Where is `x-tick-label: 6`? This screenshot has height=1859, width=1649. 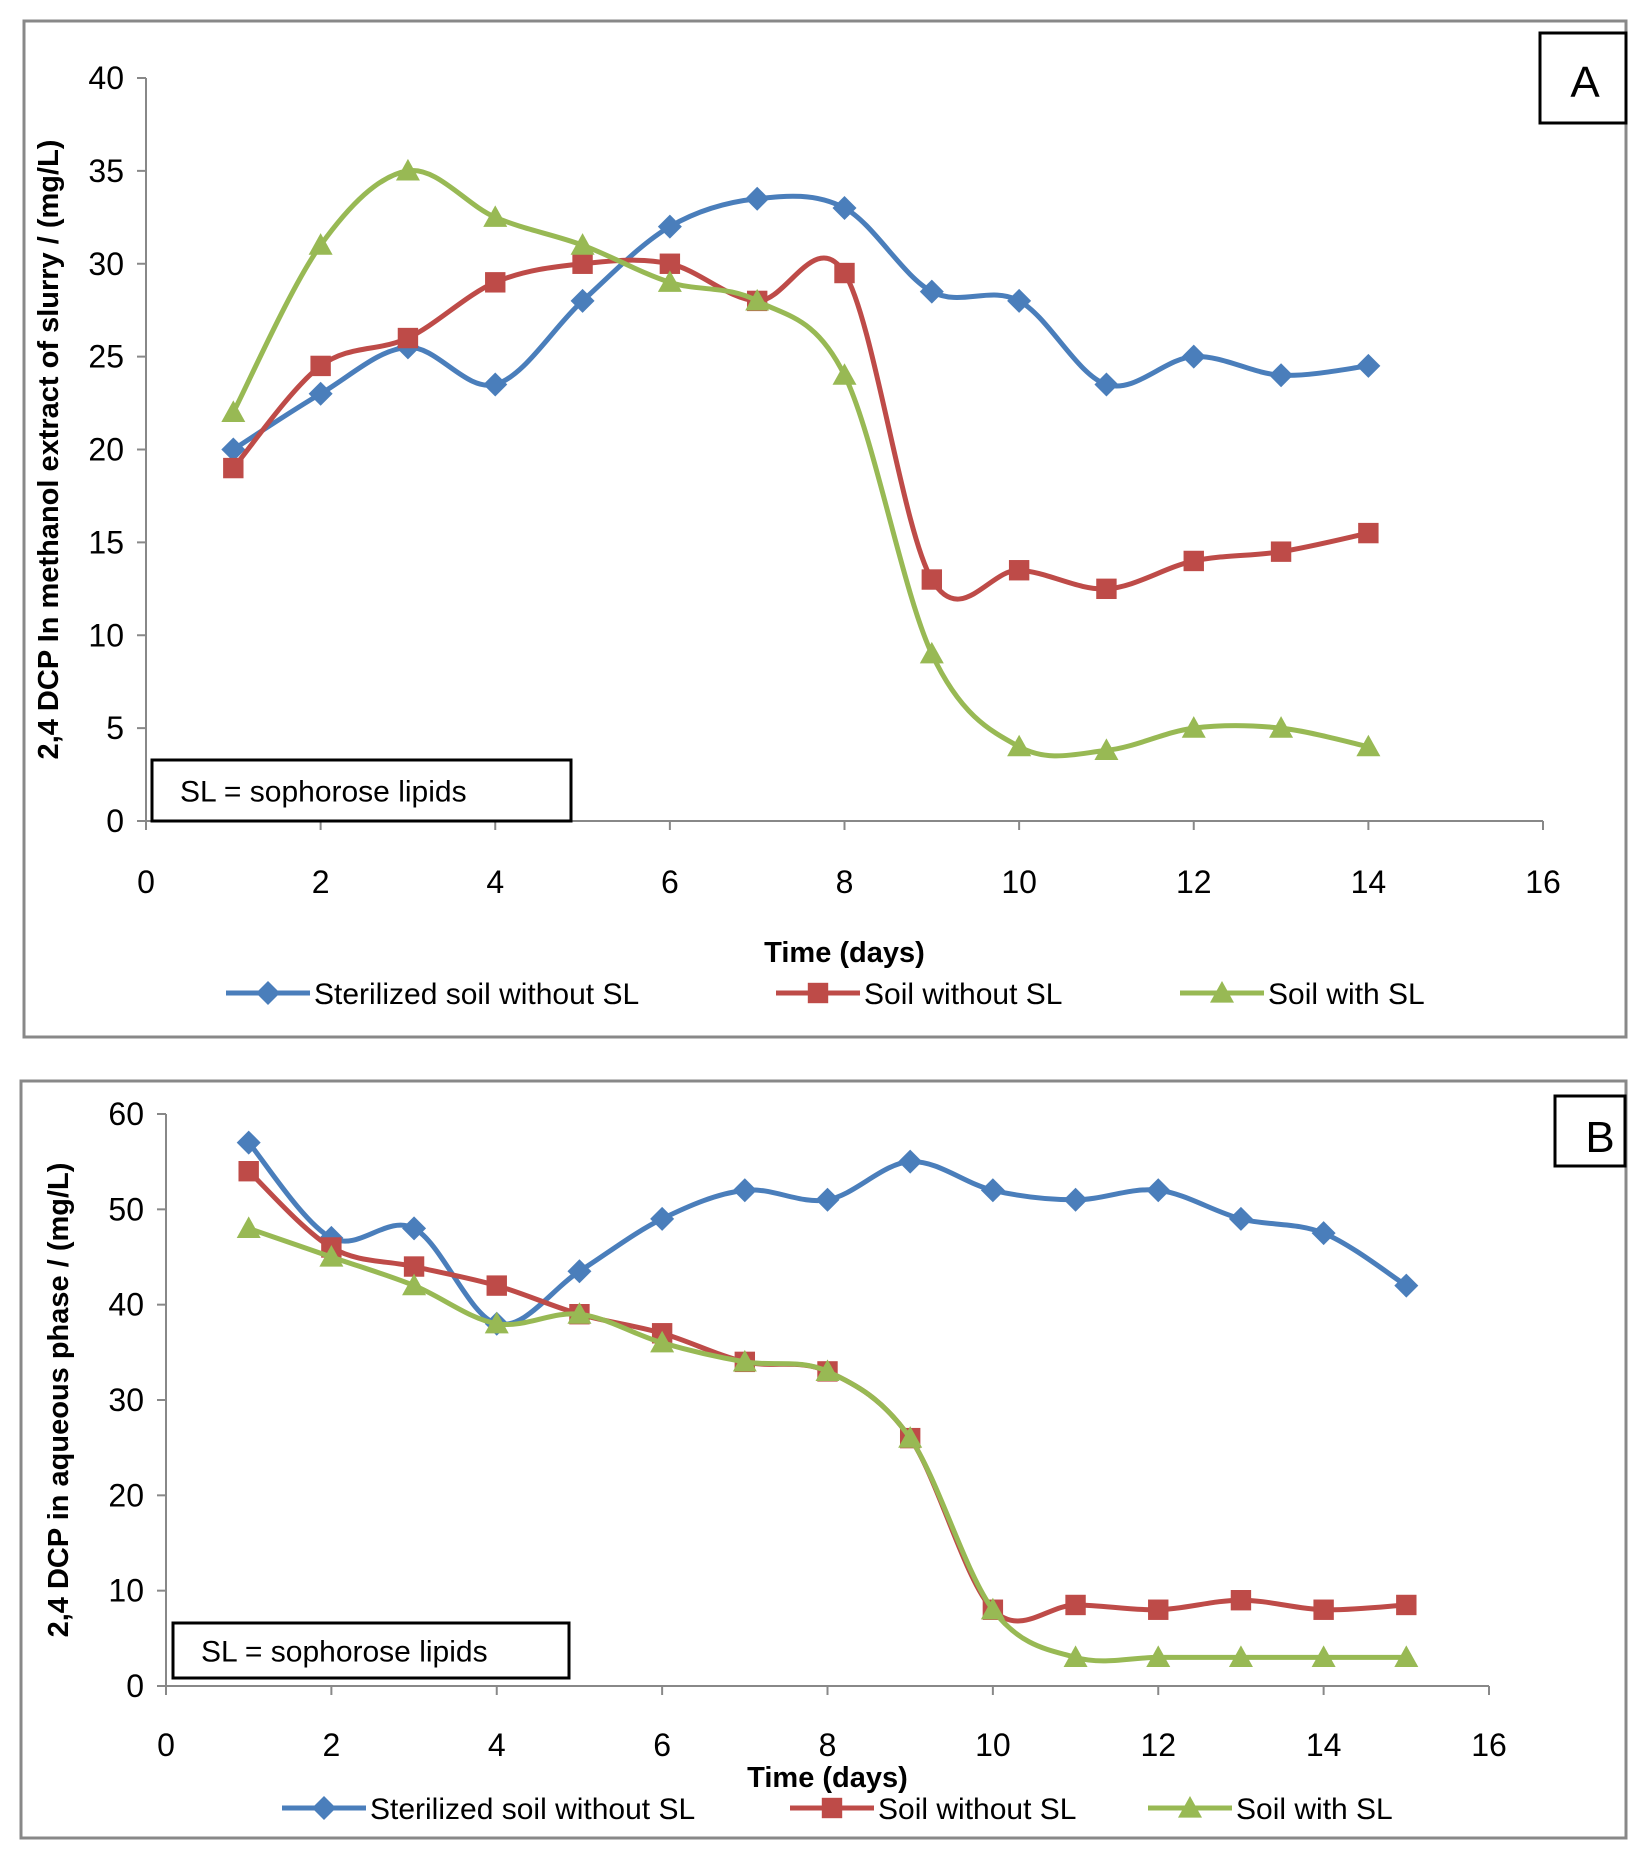 x-tick-label: 6 is located at coordinates (670, 882).